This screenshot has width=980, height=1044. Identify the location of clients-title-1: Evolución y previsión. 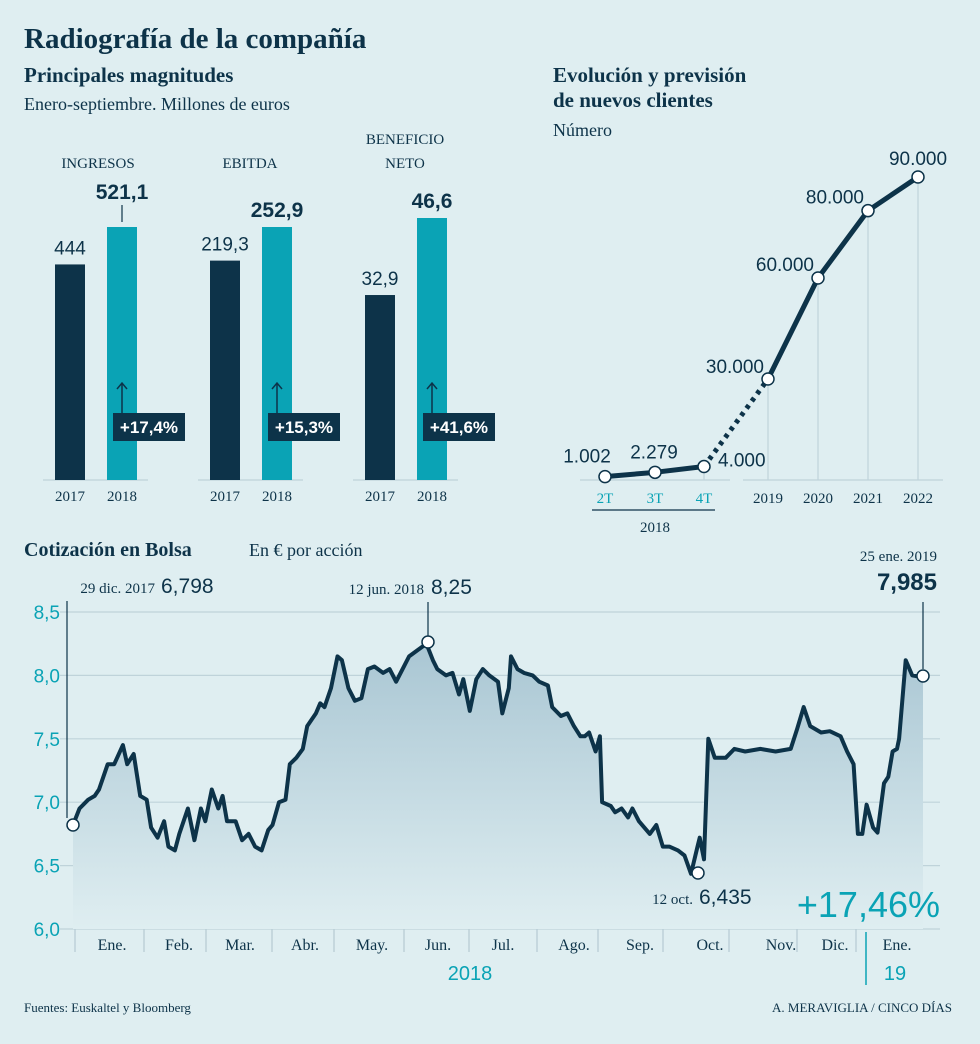
(650, 75).